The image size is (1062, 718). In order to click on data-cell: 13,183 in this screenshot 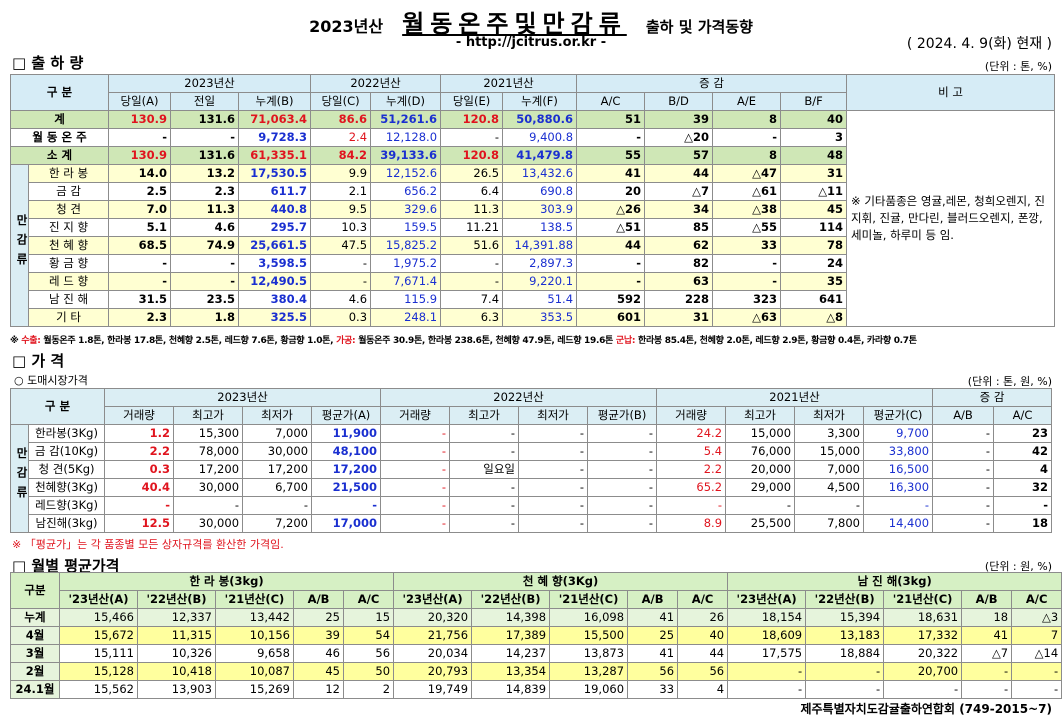, I will do `click(845, 635)`.